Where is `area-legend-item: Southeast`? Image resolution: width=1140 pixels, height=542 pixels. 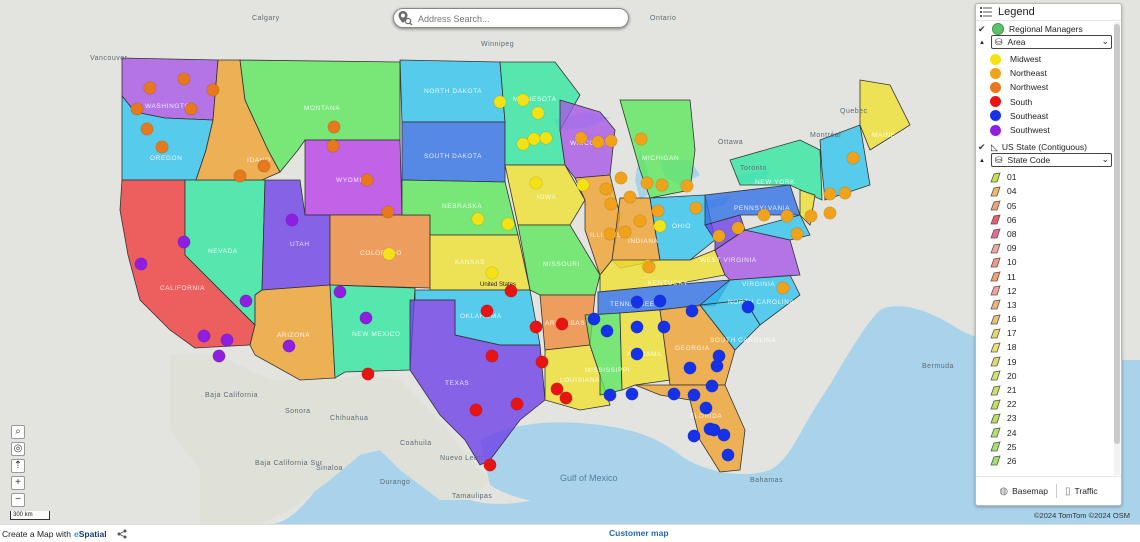
area-legend-item: Southeast is located at coordinates (1044, 116).